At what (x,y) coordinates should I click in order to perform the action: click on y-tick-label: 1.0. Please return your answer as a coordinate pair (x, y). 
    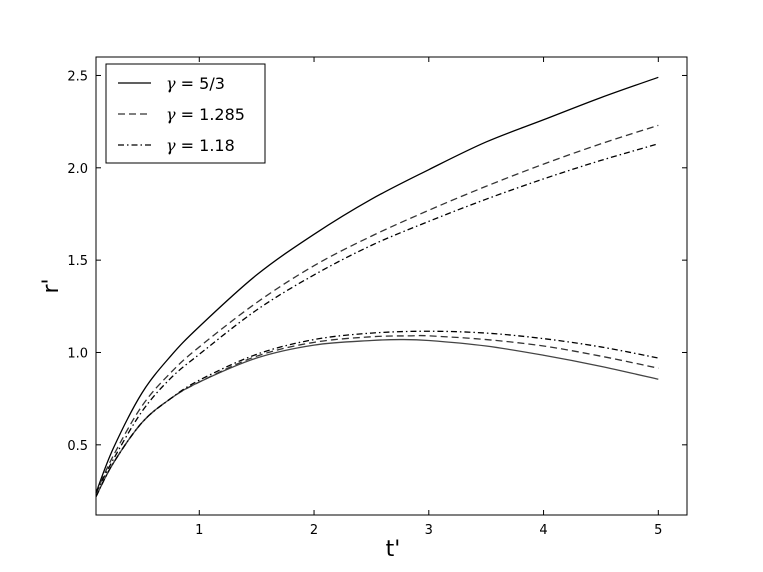
    Looking at the image, I should click on (77, 353).